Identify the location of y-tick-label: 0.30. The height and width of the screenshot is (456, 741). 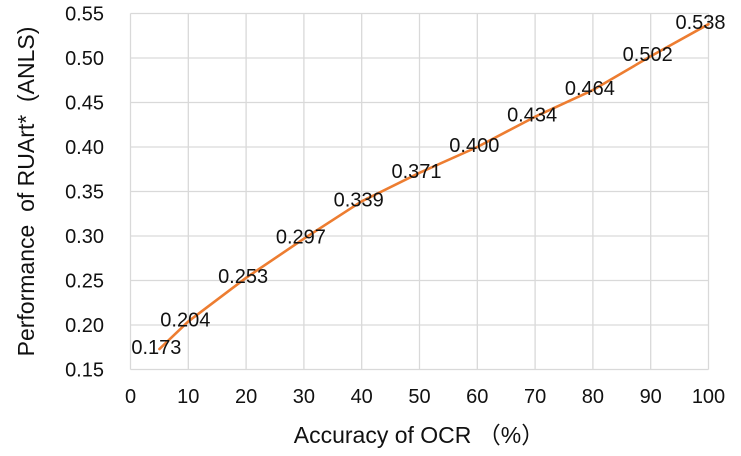
(84, 237).